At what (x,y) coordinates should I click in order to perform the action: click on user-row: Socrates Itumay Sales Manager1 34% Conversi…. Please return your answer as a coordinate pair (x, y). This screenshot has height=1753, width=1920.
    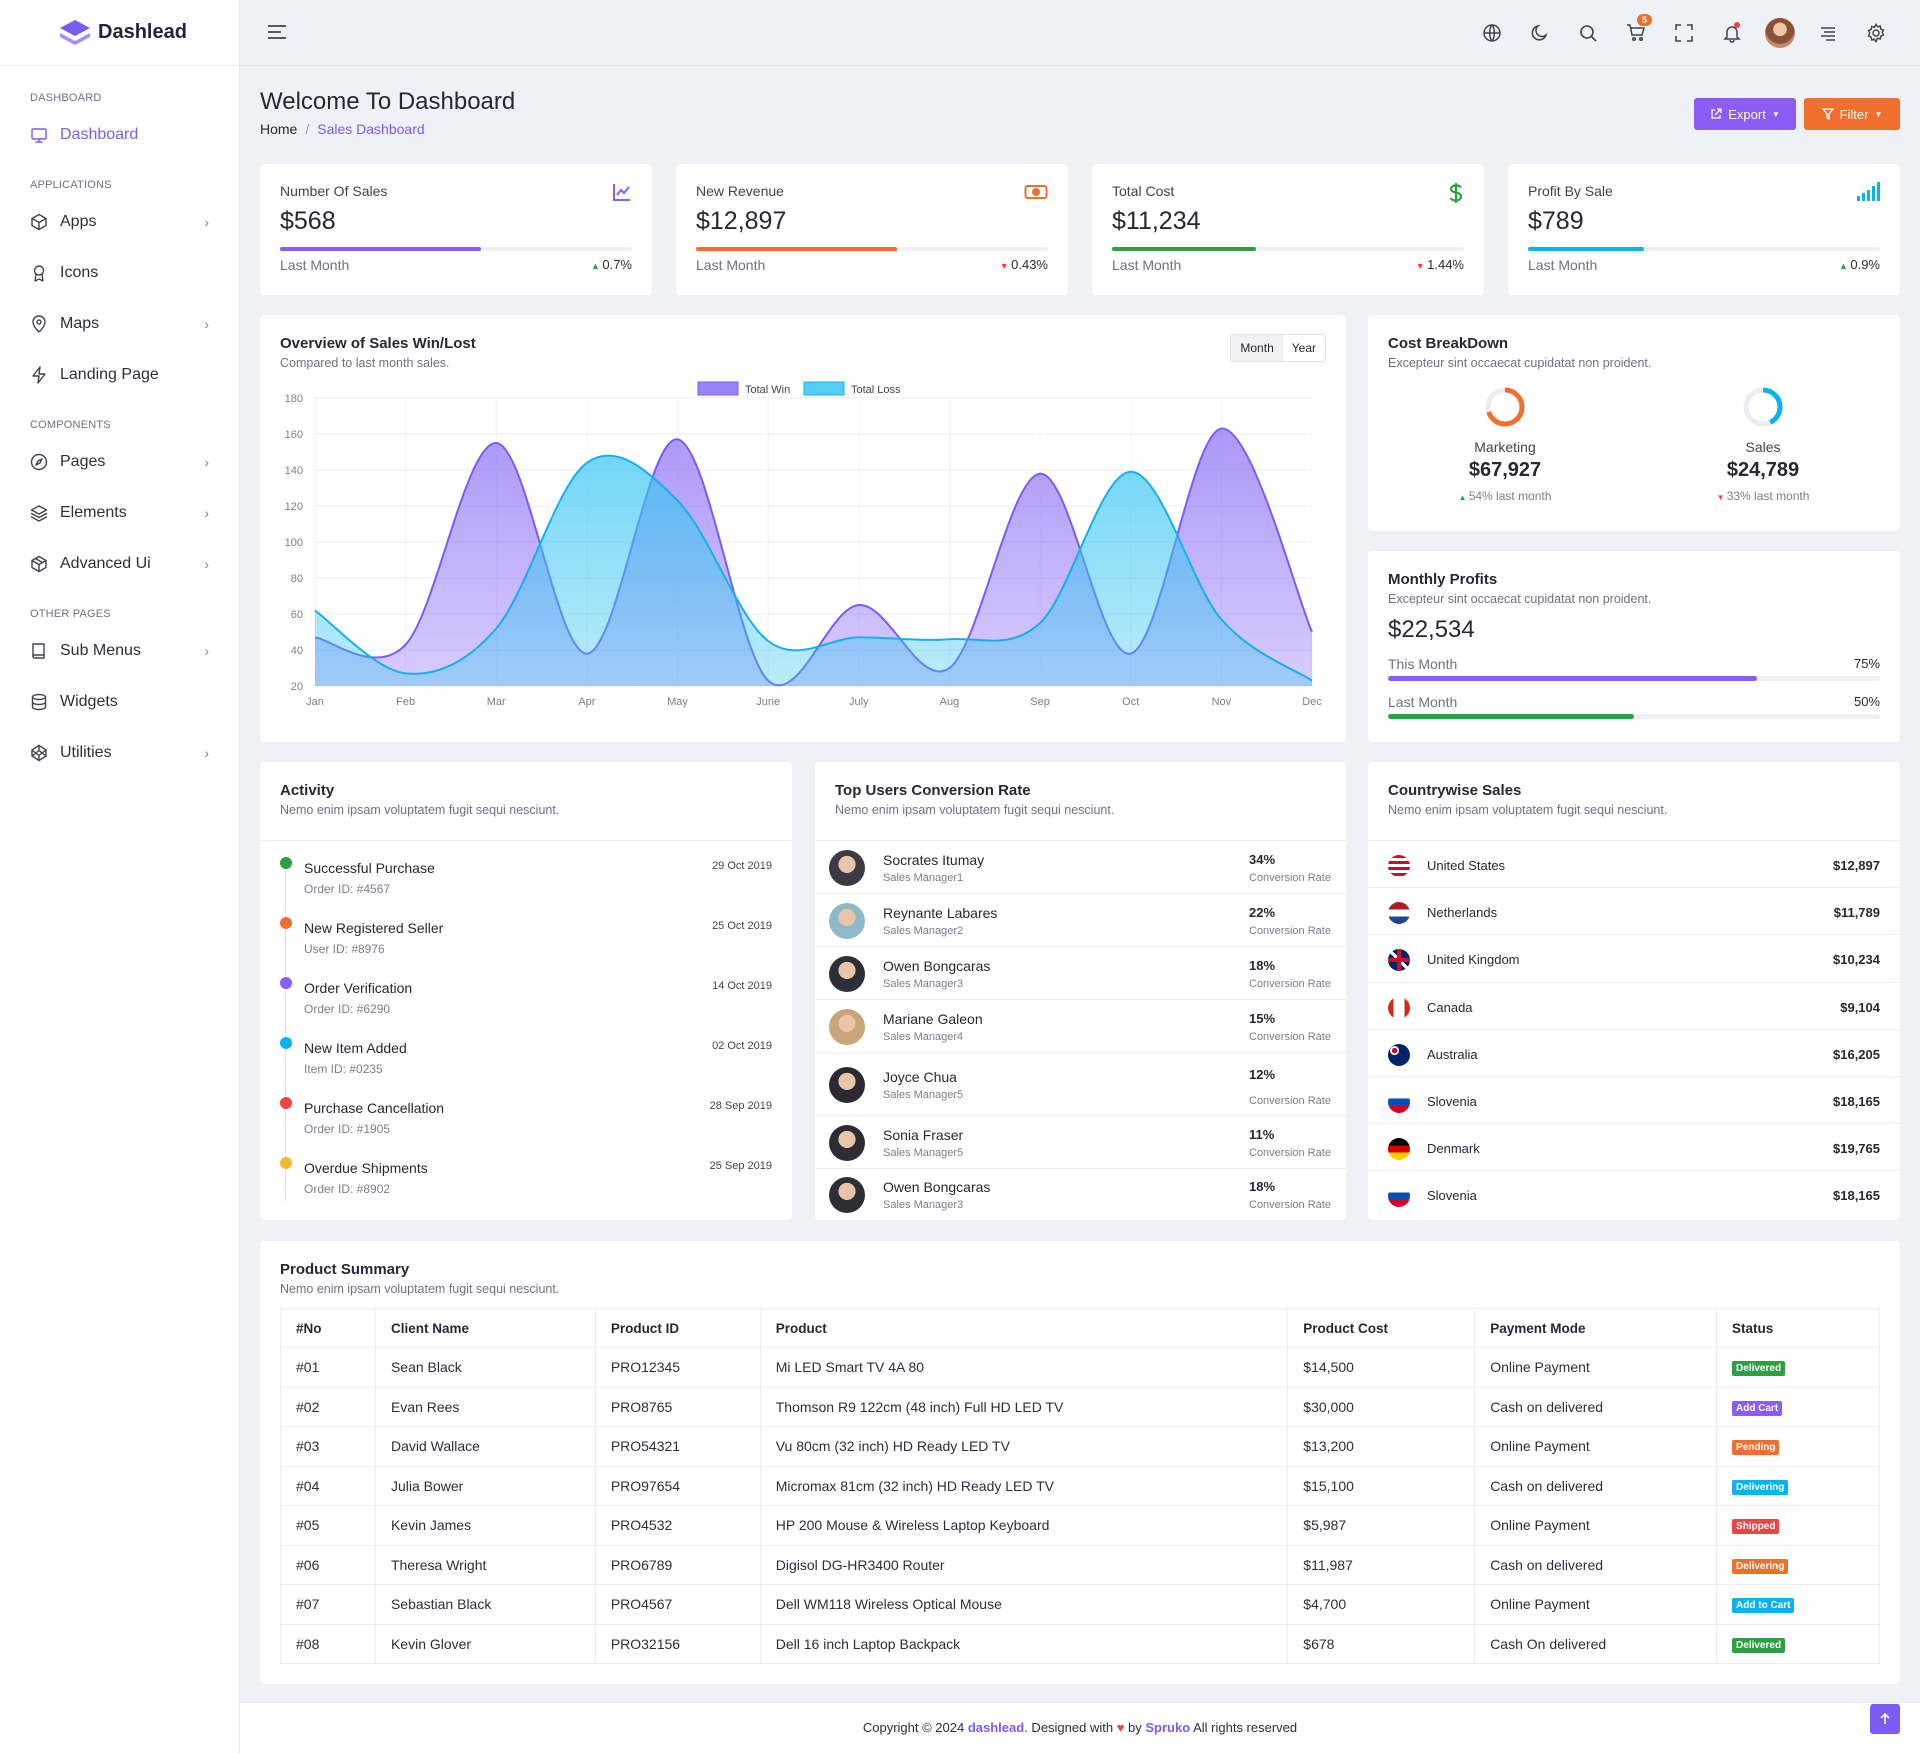
    Looking at the image, I should click on (1080, 866).